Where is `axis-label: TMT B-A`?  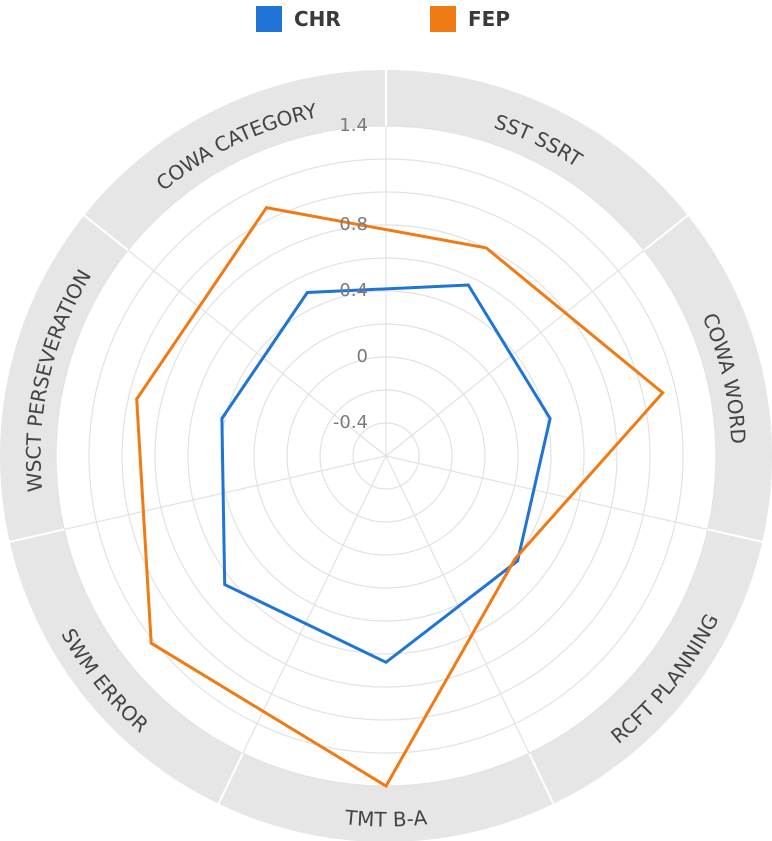
axis-label: TMT B-A is located at coordinates (385, 818).